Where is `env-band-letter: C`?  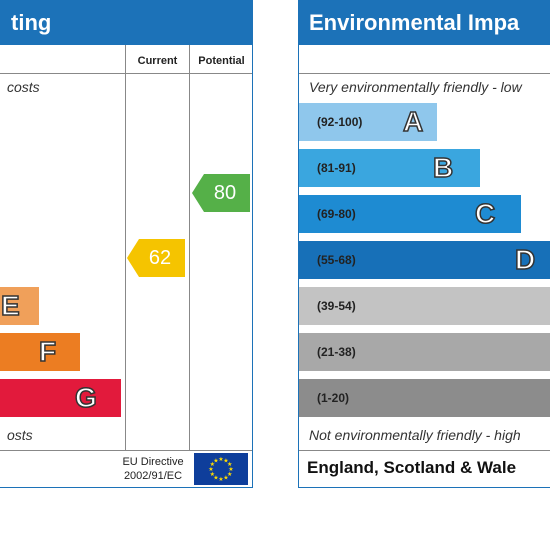 env-band-letter: C is located at coordinates (485, 213).